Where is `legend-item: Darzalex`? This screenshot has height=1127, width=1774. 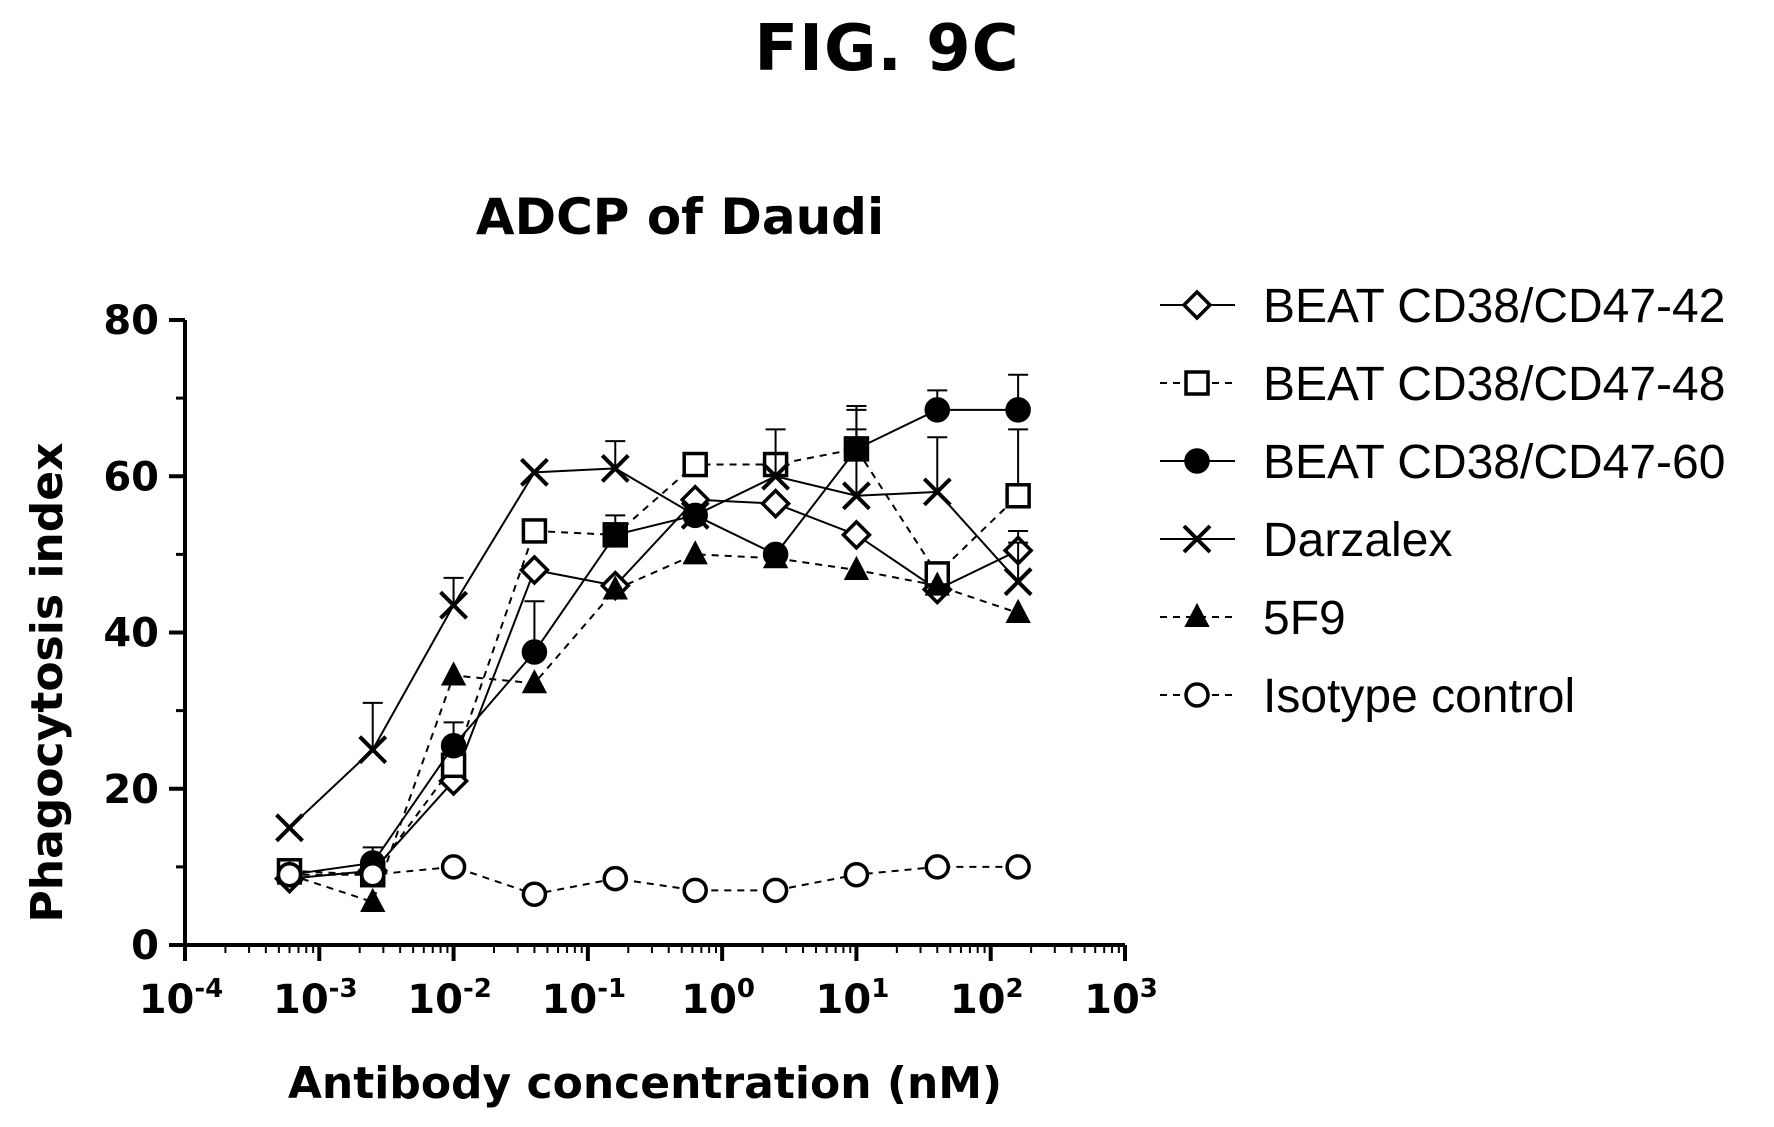 legend-item: Darzalex is located at coordinates (1306, 540).